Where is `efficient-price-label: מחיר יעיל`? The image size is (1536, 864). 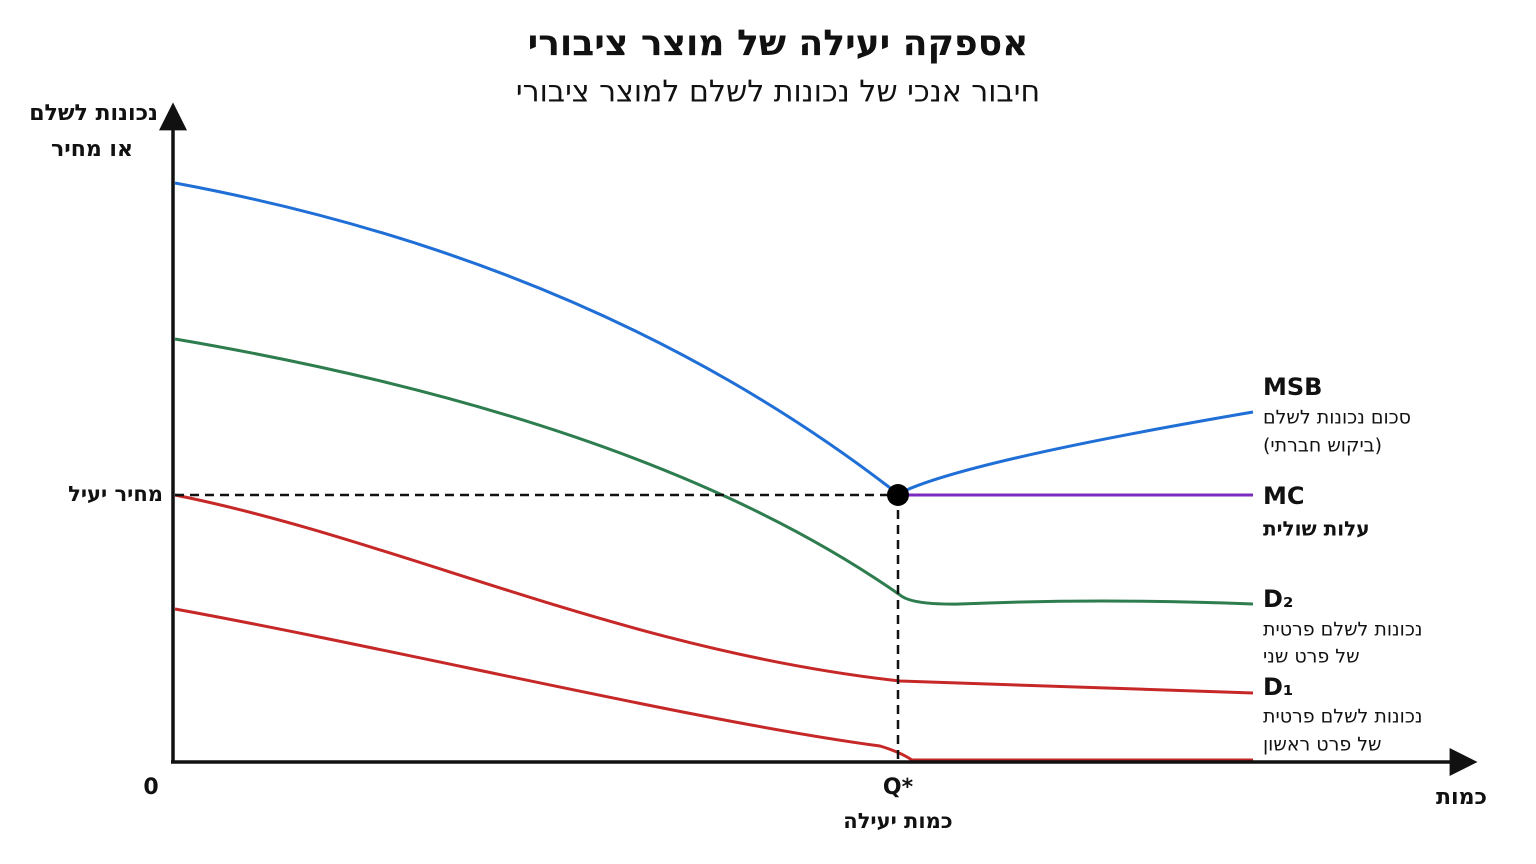
efficient-price-label: מחיר יעיל is located at coordinates (115, 494).